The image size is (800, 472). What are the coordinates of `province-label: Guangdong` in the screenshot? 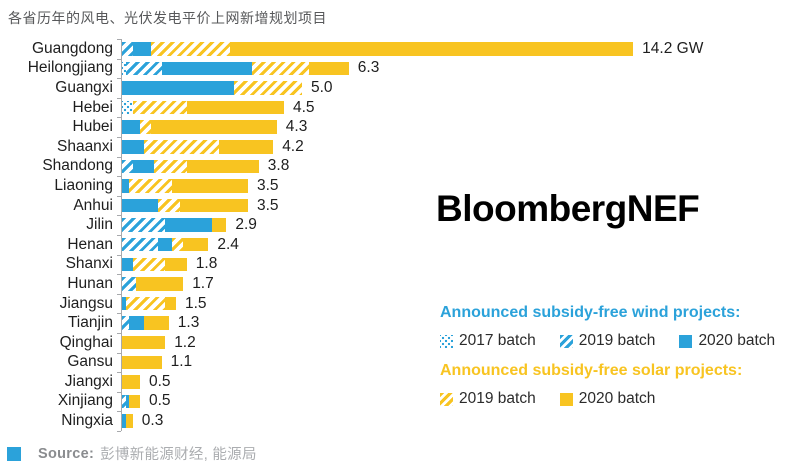 It's located at (72, 48).